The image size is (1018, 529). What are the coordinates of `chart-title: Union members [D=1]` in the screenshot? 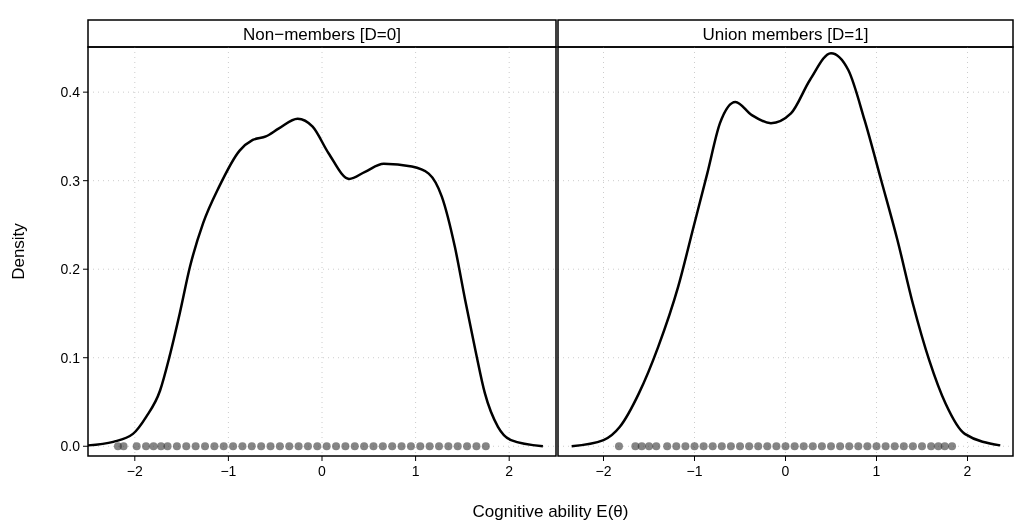 It's located at (785, 34).